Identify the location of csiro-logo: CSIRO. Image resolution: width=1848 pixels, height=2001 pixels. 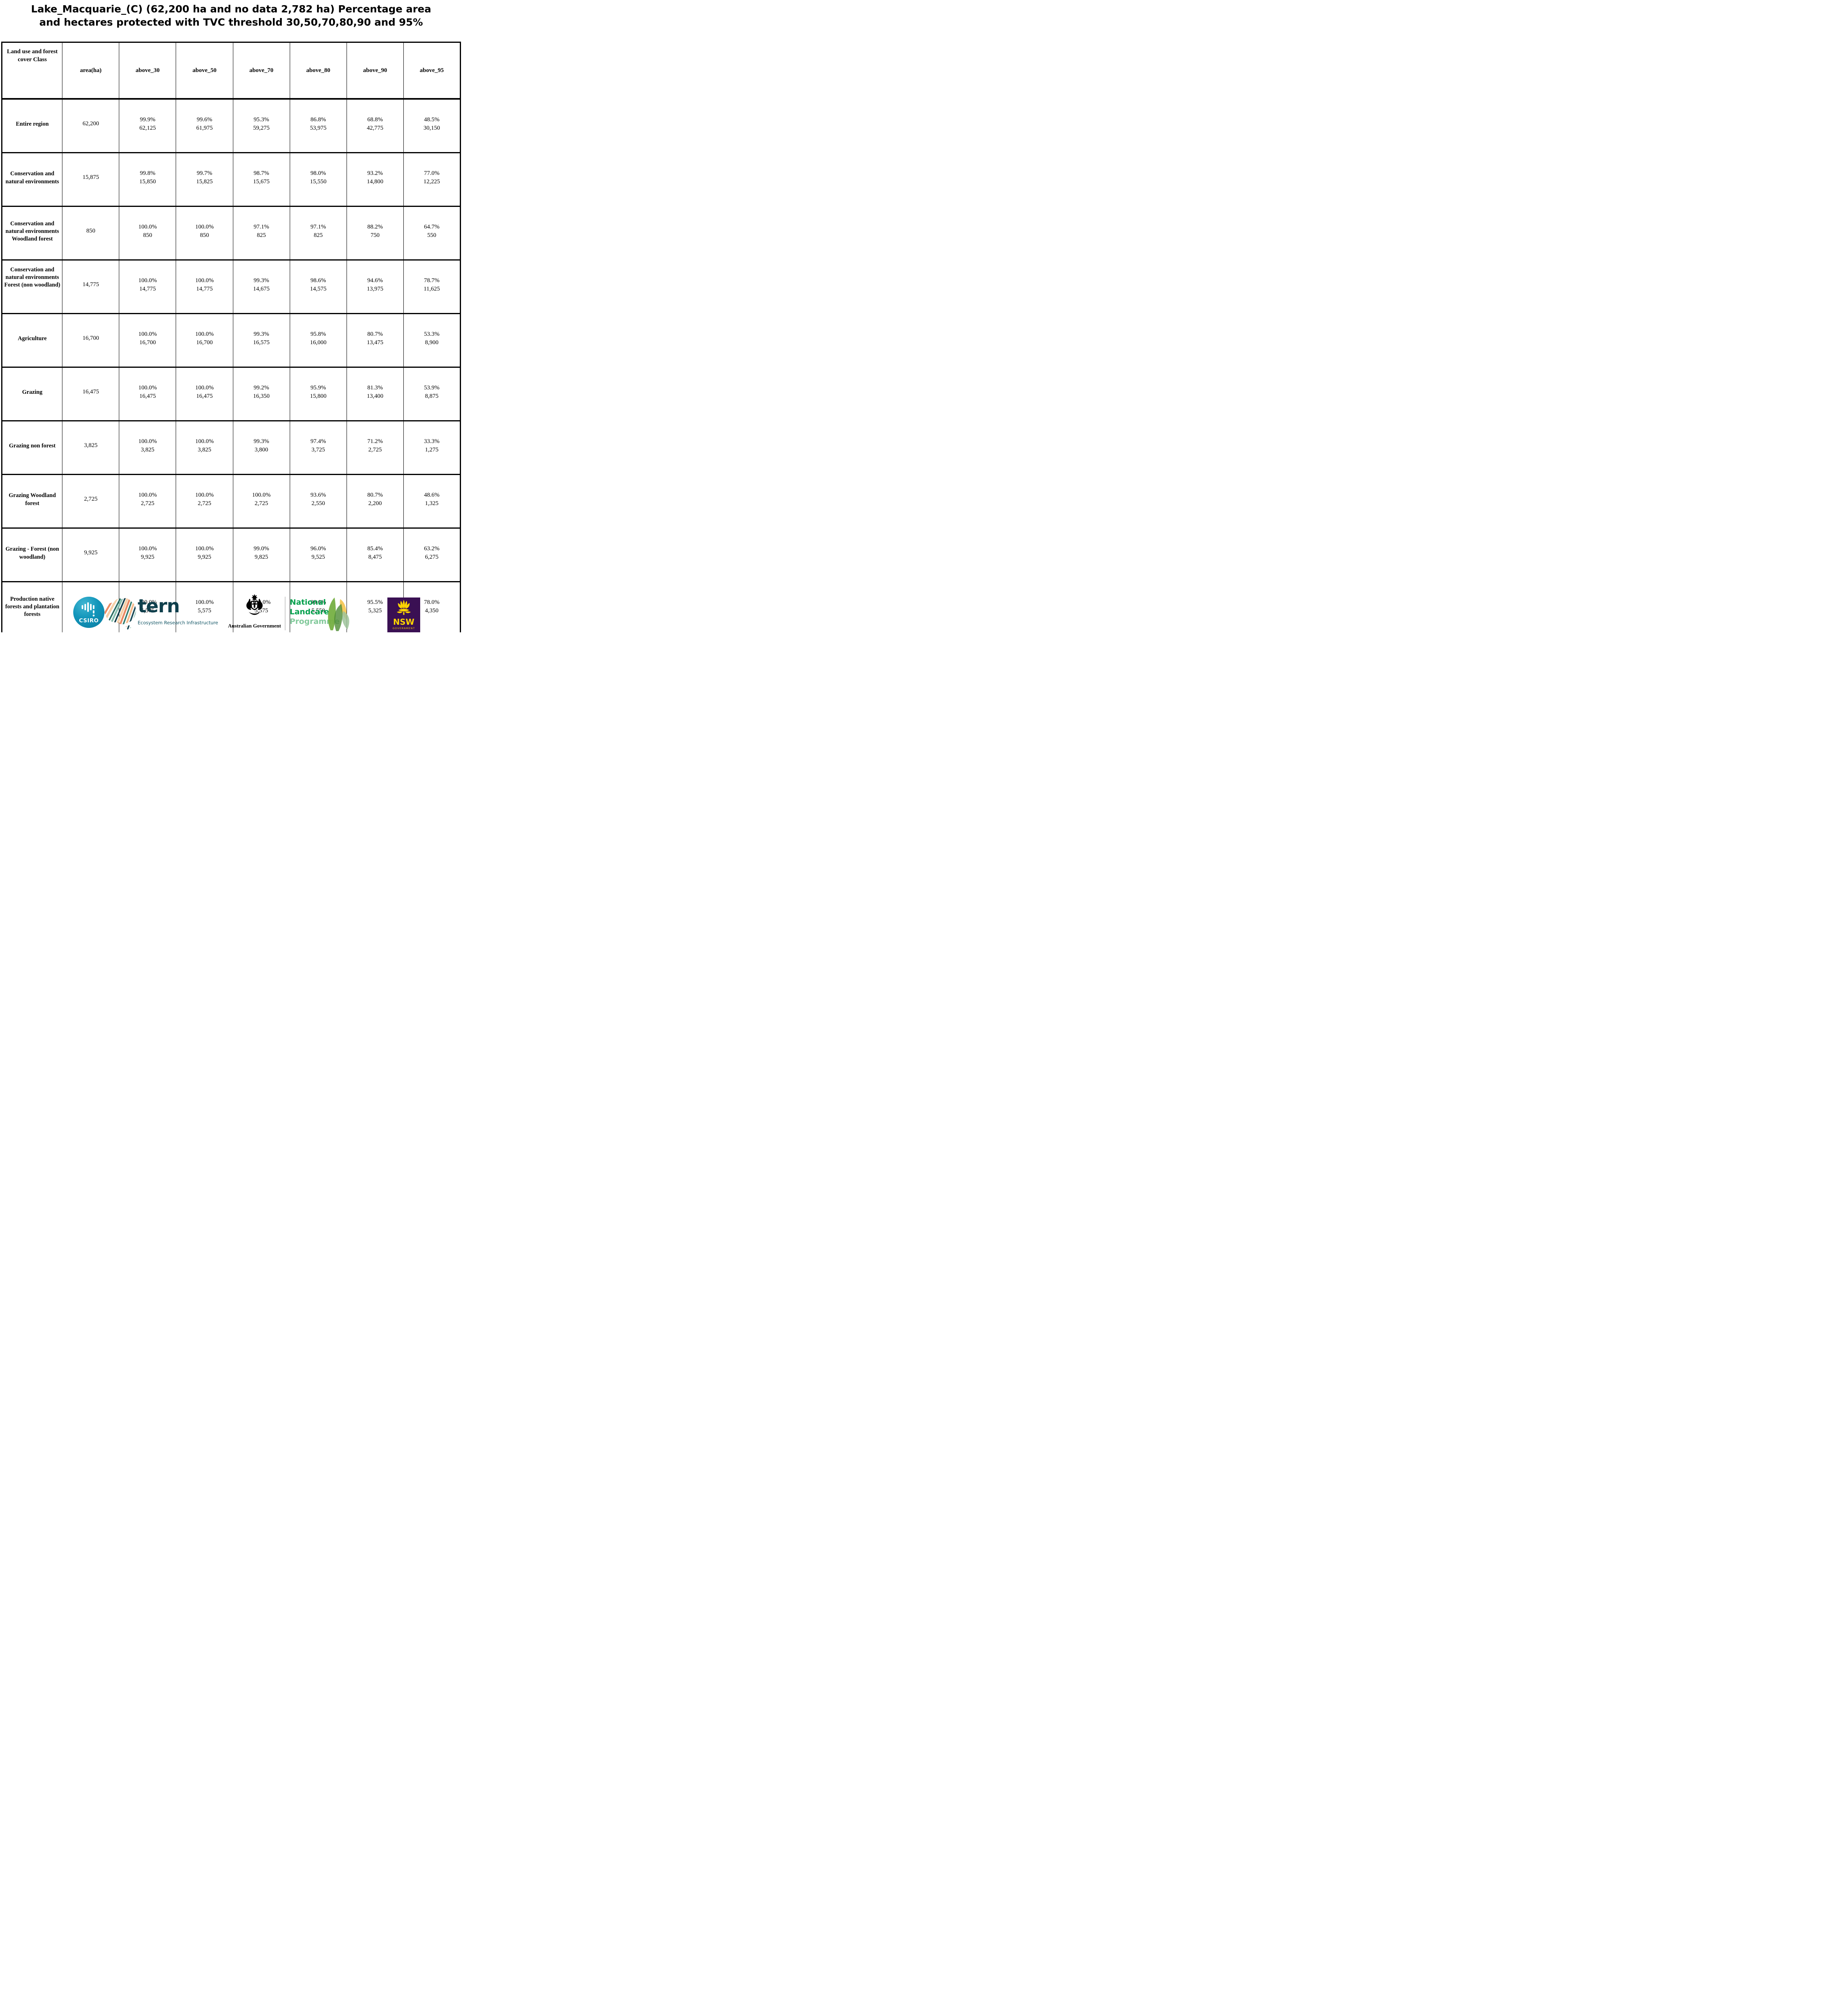
(88, 612).